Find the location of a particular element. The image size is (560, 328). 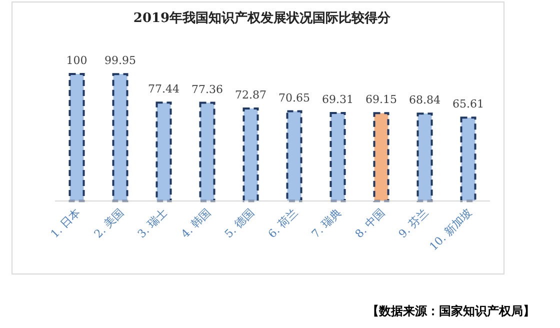

x-tick-label: 5. 德国 is located at coordinates (239, 223).